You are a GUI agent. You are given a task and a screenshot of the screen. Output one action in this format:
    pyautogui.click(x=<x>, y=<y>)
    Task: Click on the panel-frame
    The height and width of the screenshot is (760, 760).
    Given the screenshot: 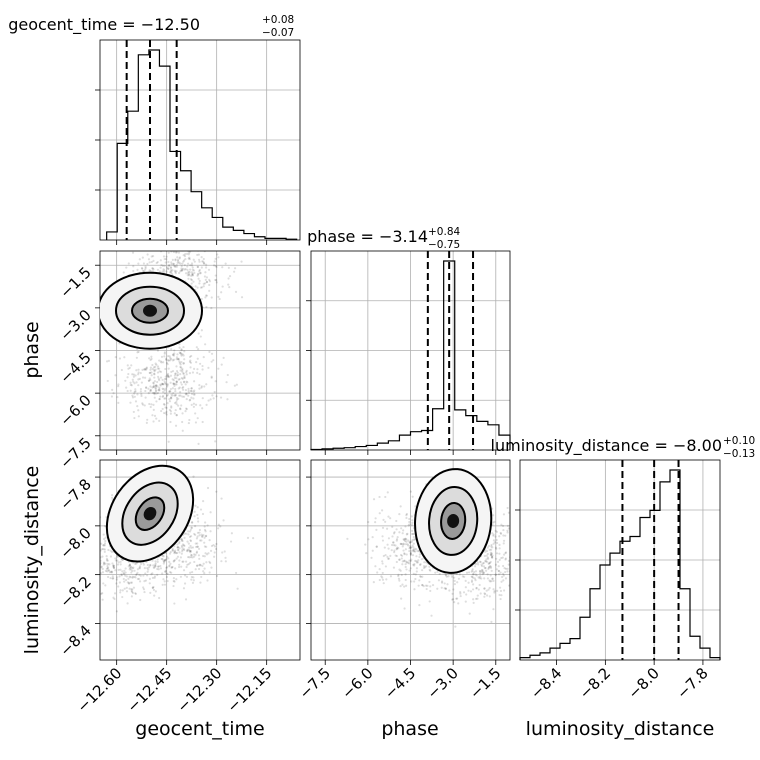 What is the action you would take?
    pyautogui.click(x=620, y=560)
    